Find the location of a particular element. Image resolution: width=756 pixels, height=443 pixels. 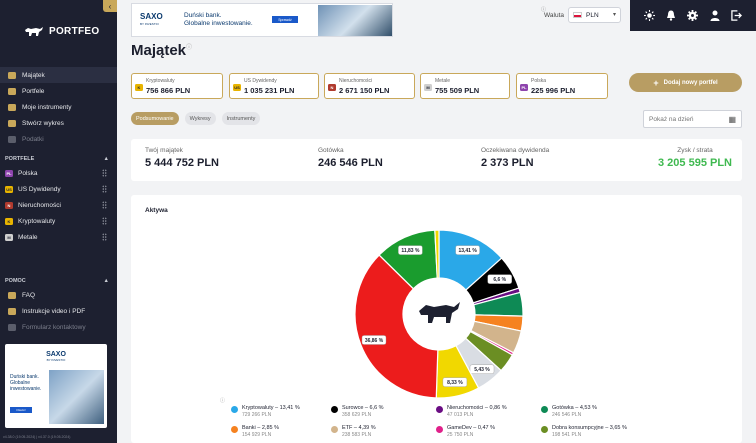

tab-podsumowanie: Podsumowanie is located at coordinates (155, 118).